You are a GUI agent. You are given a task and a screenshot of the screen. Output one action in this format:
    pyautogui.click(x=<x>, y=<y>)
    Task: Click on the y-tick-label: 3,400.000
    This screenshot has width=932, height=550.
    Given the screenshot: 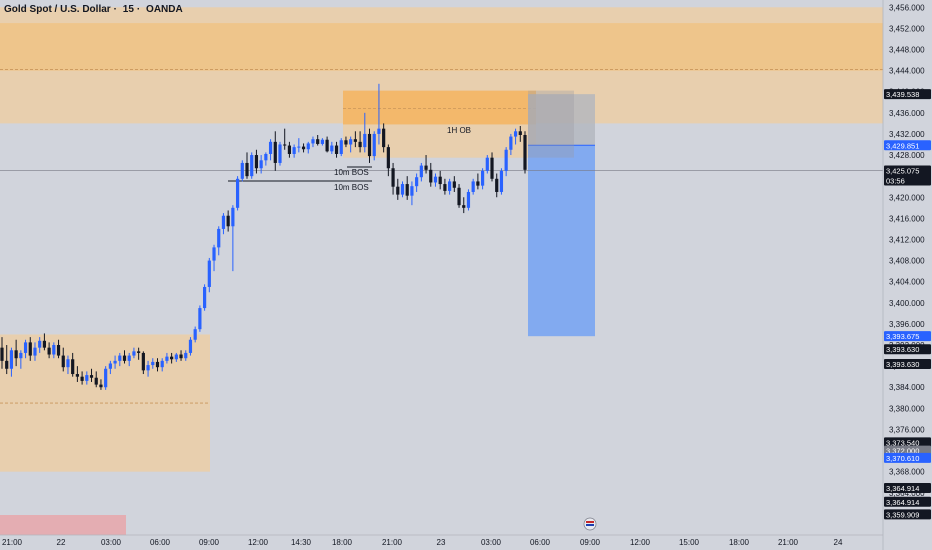 What is the action you would take?
    pyautogui.click(x=907, y=303)
    